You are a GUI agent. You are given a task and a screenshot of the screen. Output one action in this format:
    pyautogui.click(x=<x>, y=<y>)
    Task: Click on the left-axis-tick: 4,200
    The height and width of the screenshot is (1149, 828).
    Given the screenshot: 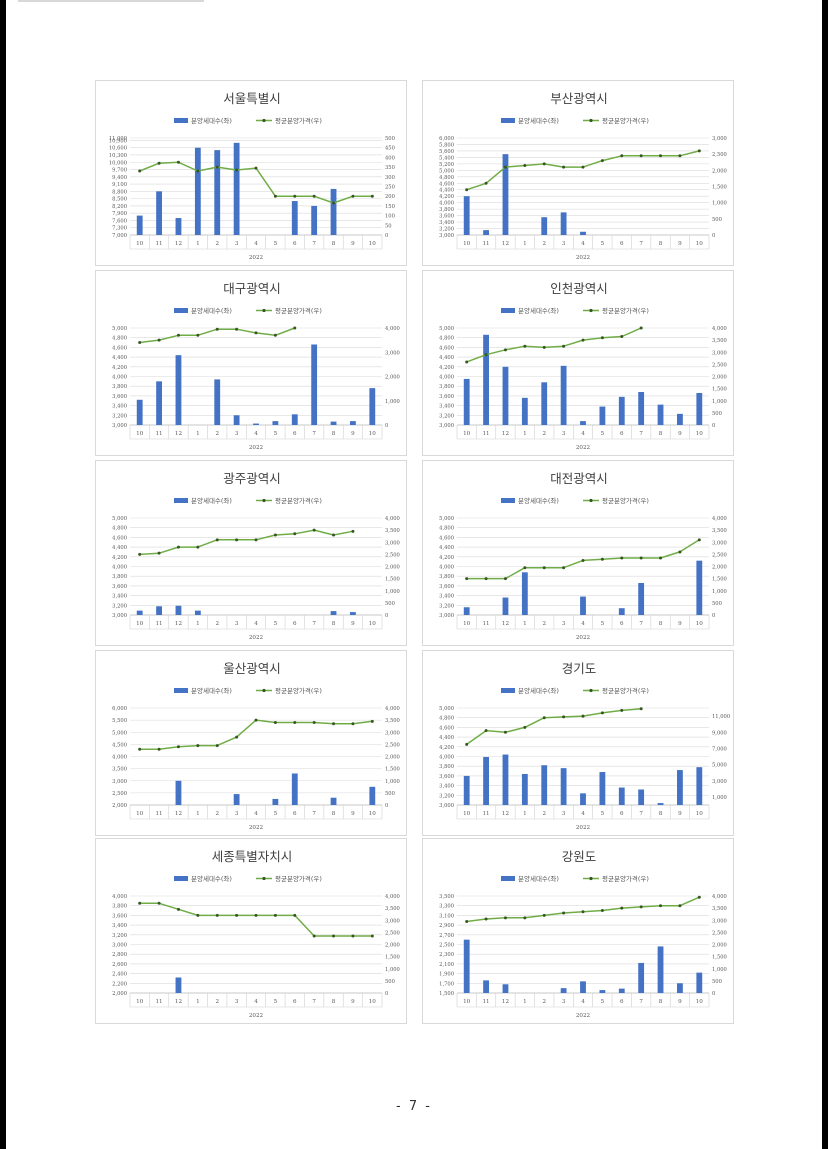 What is the action you would take?
    pyautogui.click(x=119, y=368)
    